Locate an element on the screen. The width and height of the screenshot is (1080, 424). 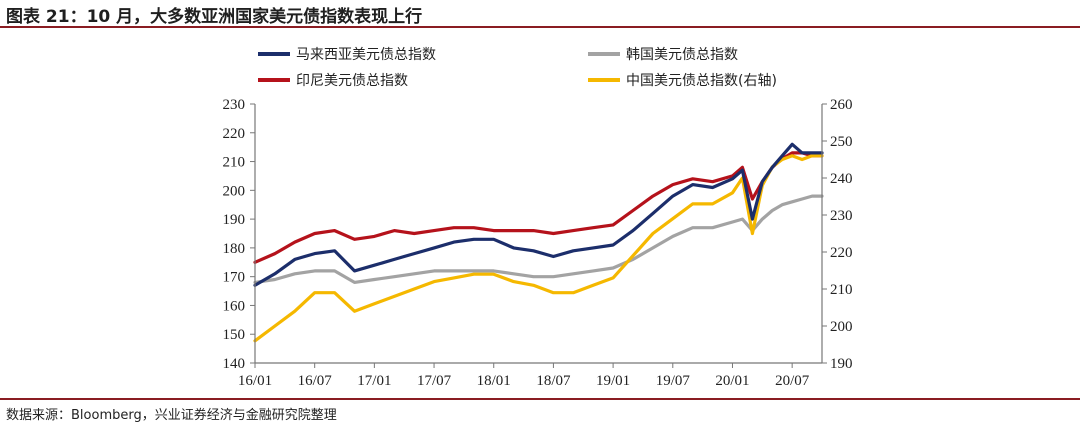
title-rule is located at coordinates (540, 27).